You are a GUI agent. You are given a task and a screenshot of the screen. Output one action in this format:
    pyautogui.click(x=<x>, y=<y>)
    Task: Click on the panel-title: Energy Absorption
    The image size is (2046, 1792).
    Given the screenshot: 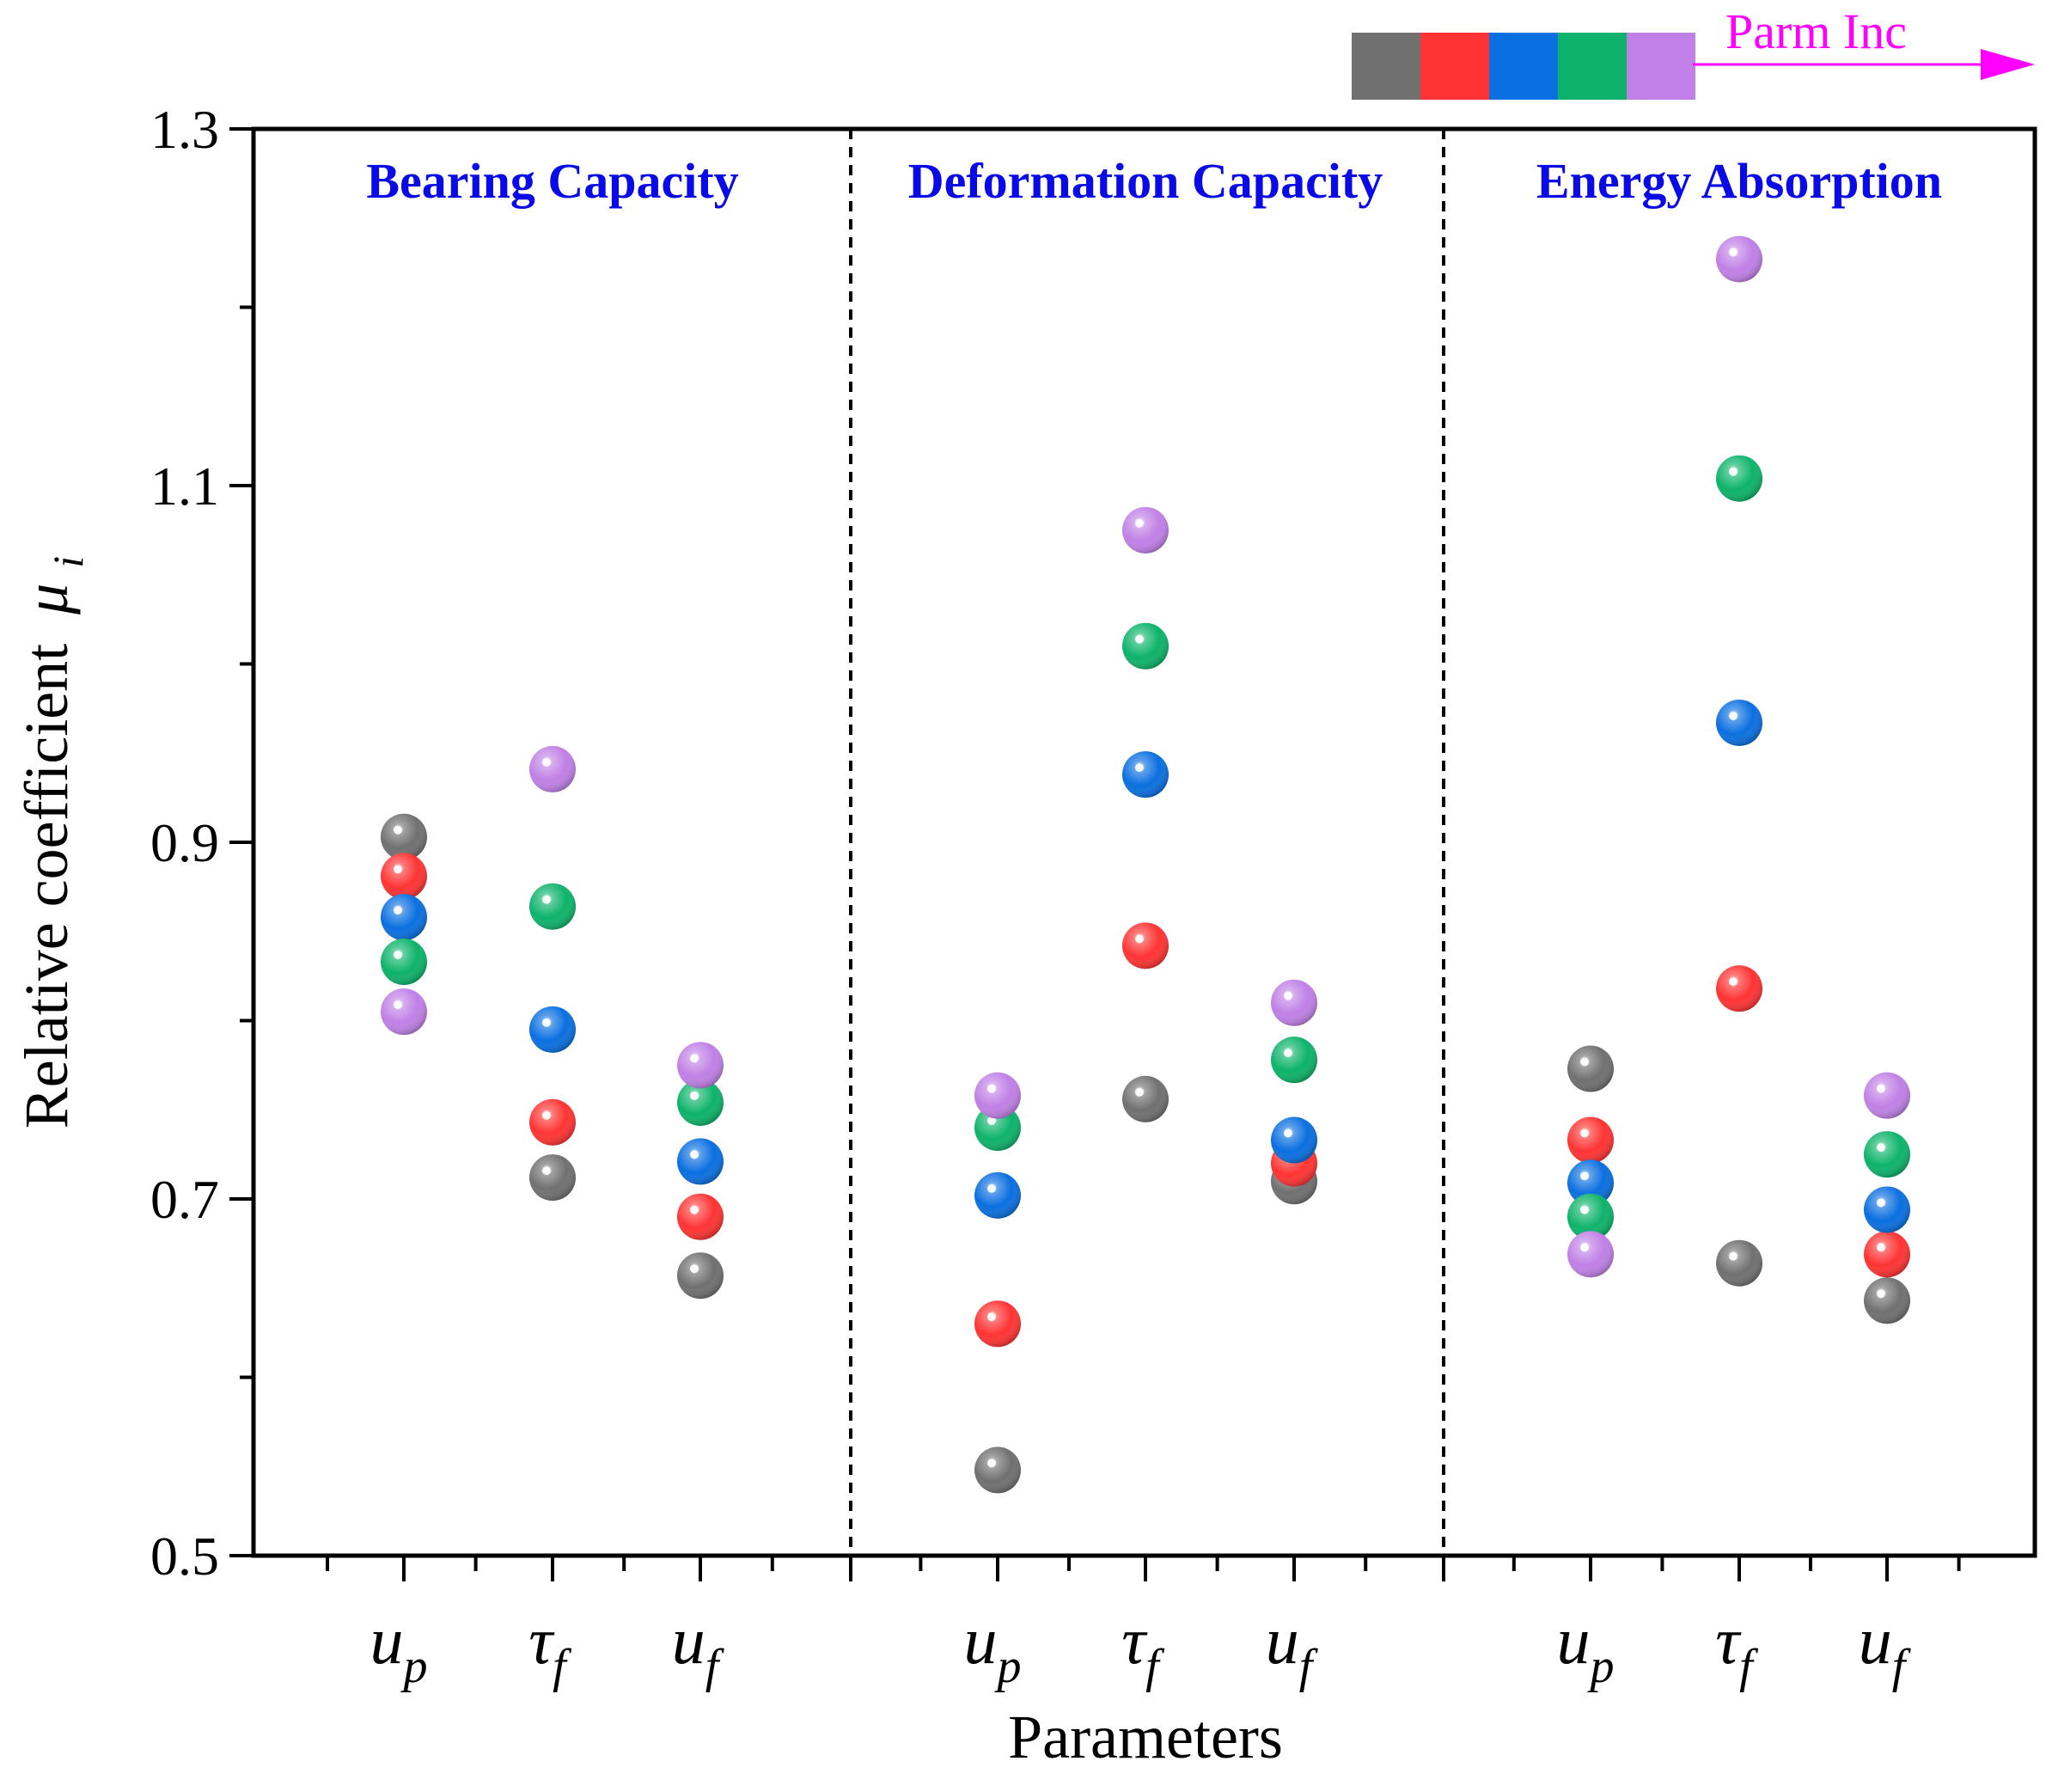 What is the action you would take?
    pyautogui.click(x=1739, y=181)
    